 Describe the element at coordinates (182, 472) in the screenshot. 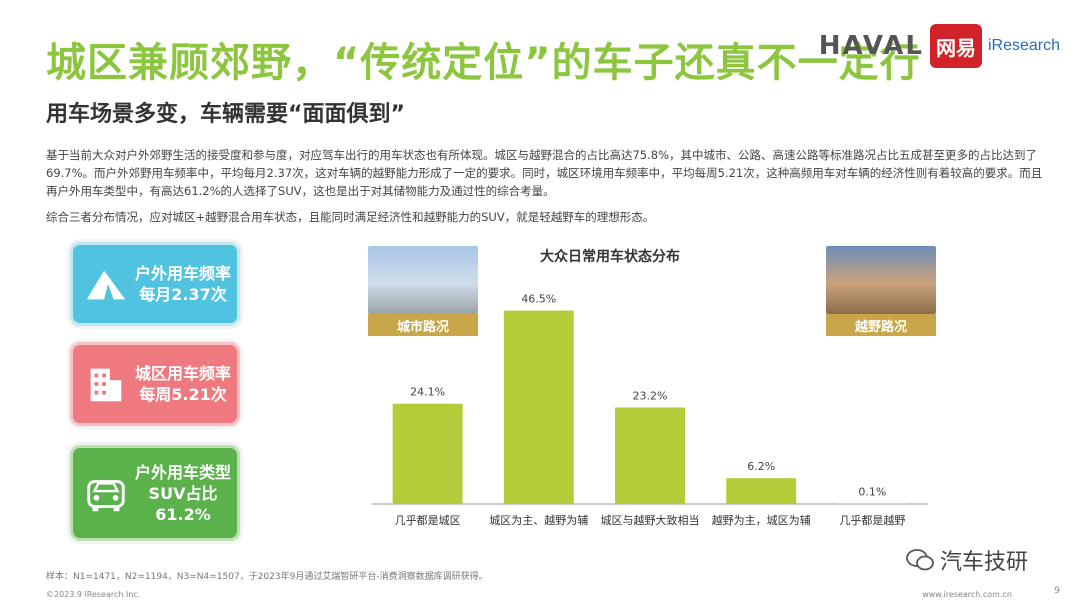

I see `card-label: 户外用车类型` at that location.